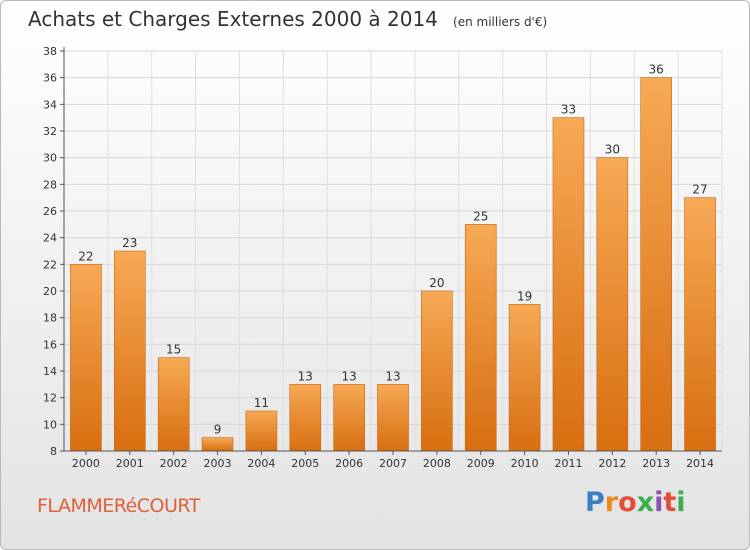 Image resolution: width=750 pixels, height=550 pixels. Describe the element at coordinates (656, 463) in the screenshot. I see `x-tick-label: 2013` at that location.